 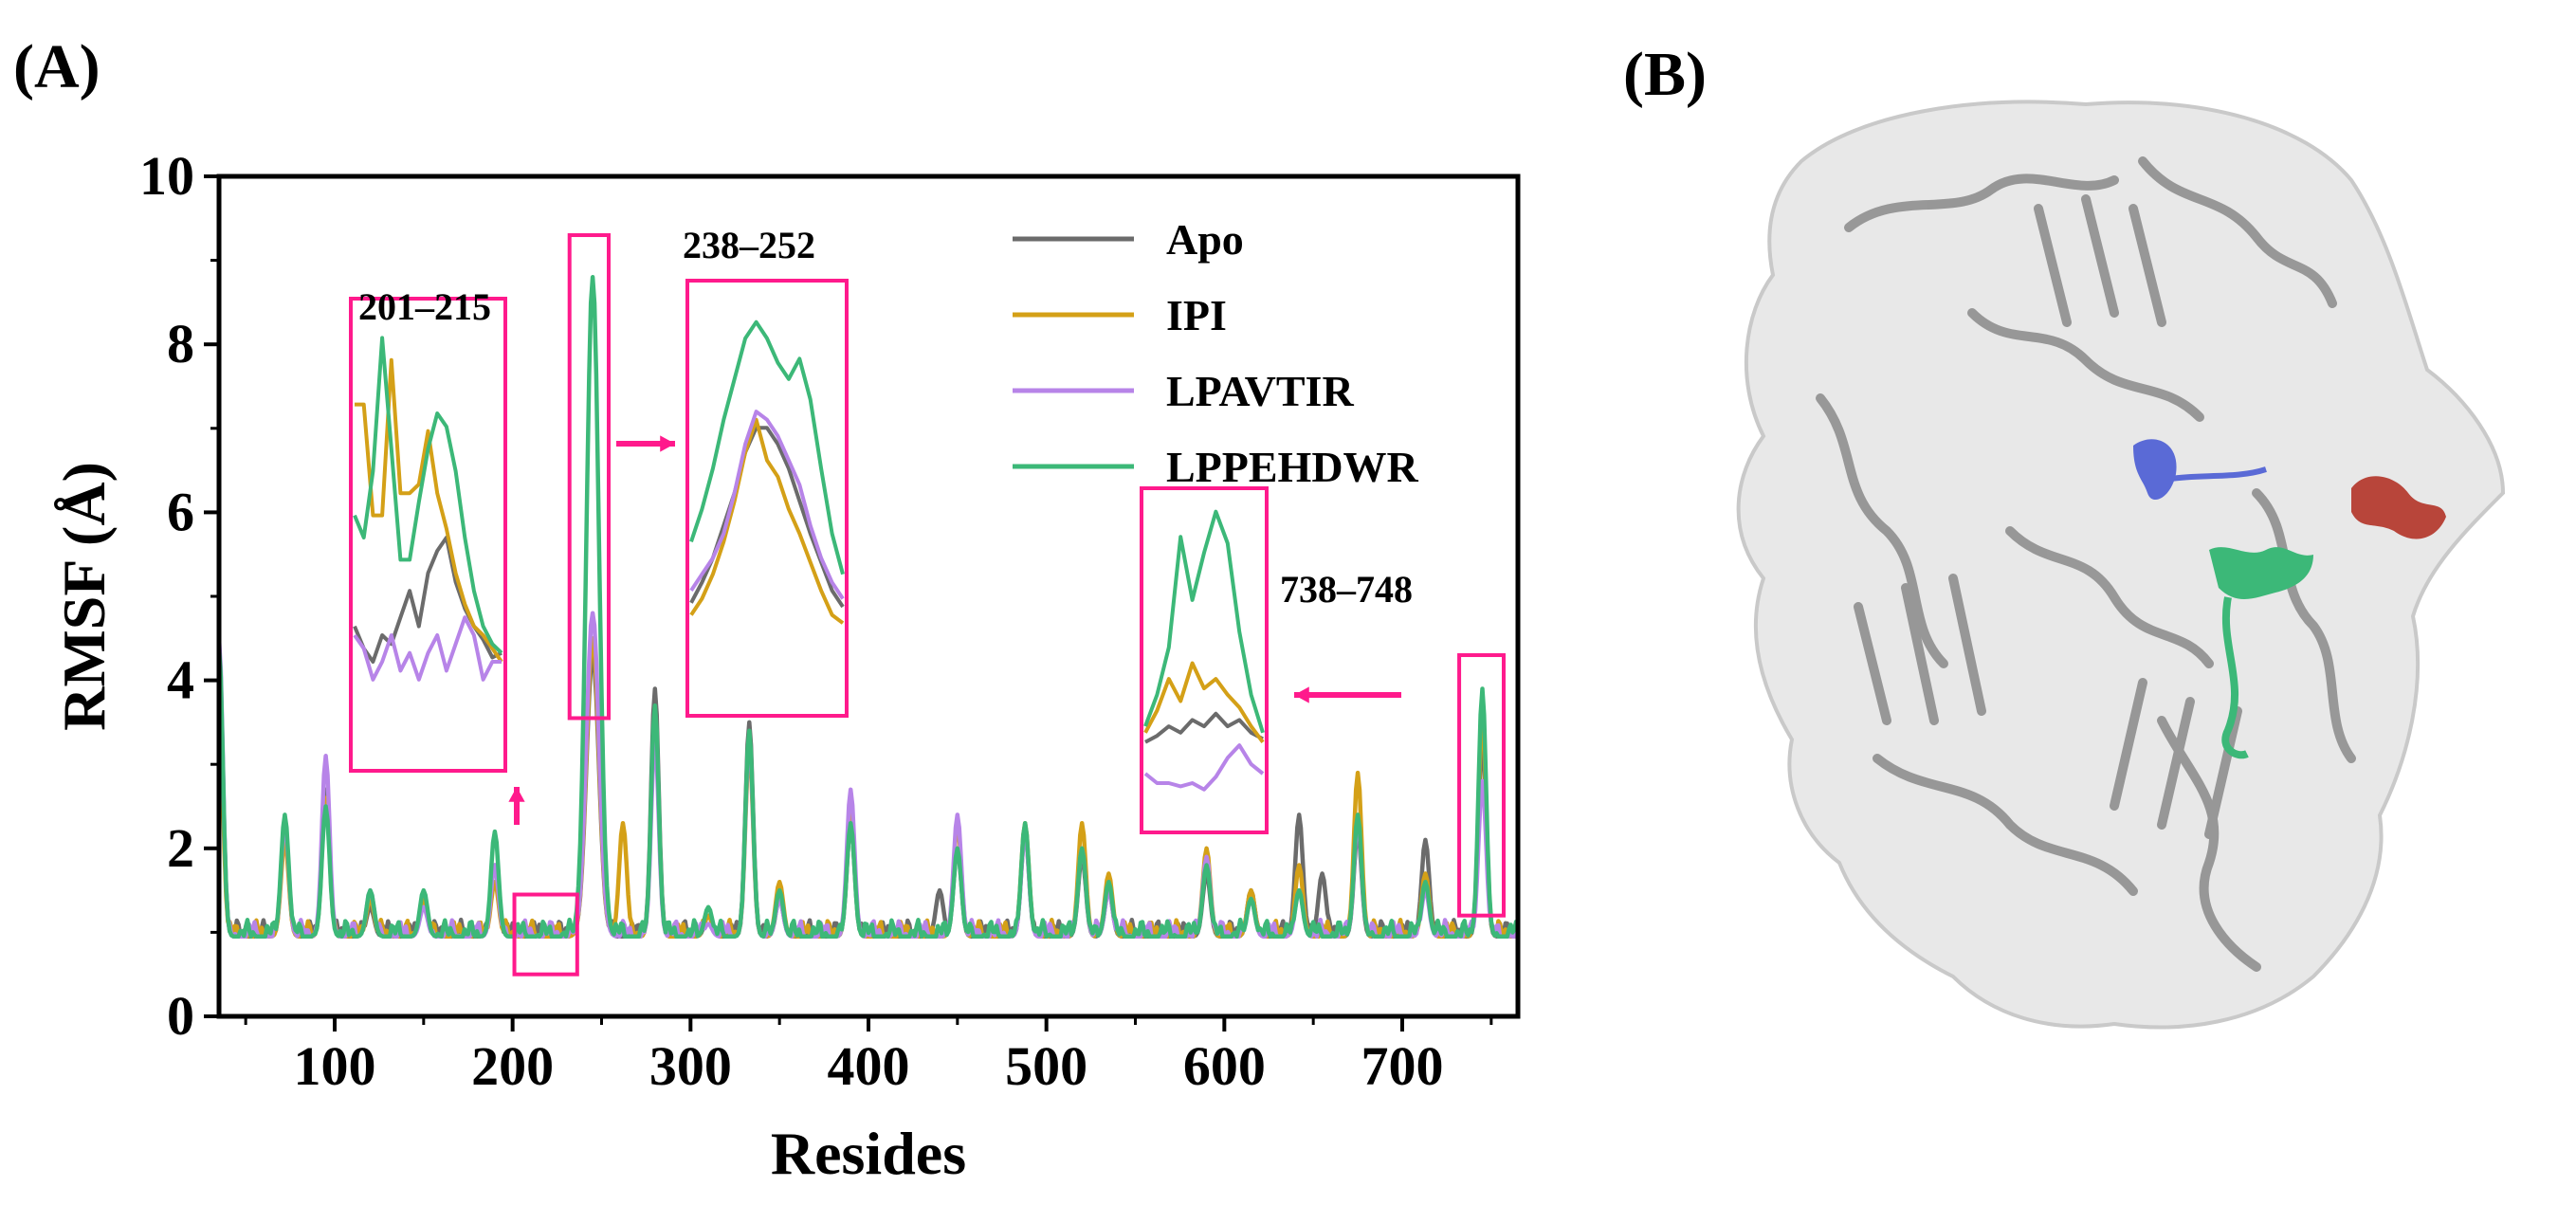 I want to click on green-loop, so click(x=2235, y=677).